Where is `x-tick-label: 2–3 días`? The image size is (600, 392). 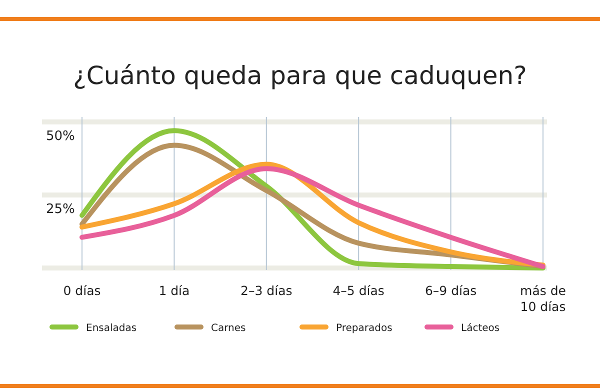
x-tick-label: 2–3 días is located at coordinates (266, 290).